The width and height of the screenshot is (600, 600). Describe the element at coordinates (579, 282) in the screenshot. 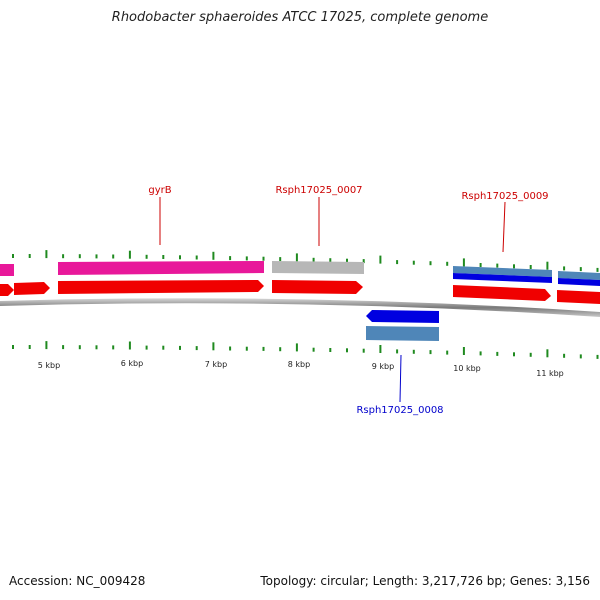

I see `feature-0010-blue` at that location.